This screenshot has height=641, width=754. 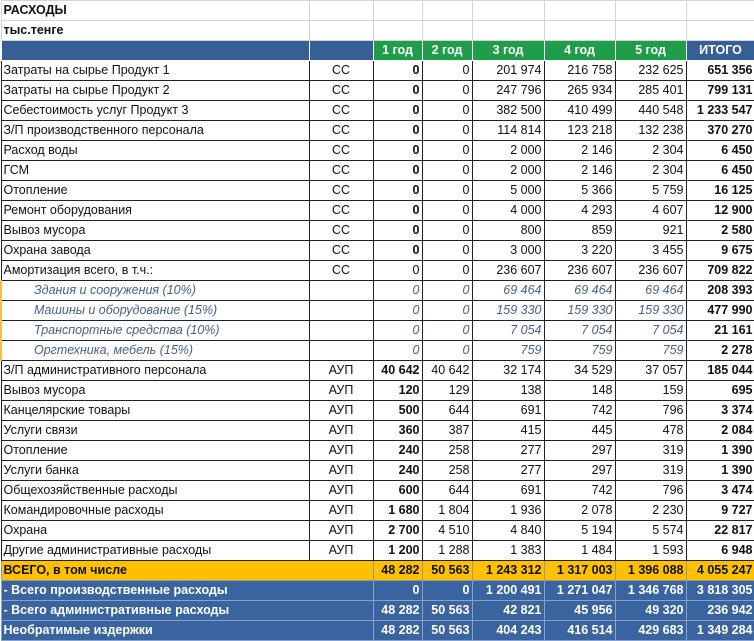 What do you see at coordinates (508, 110) in the screenshot?
I see `year-3-value: 382 500` at bounding box center [508, 110].